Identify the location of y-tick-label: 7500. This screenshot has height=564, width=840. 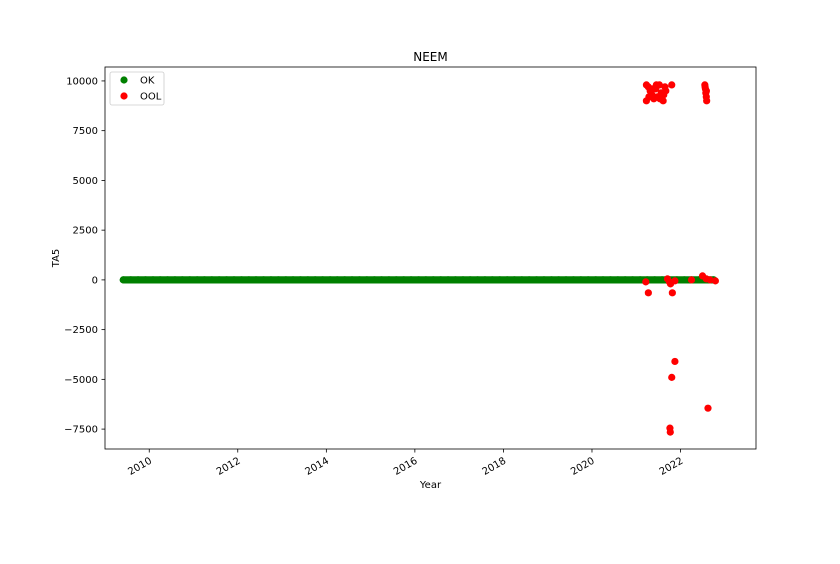
(85, 131).